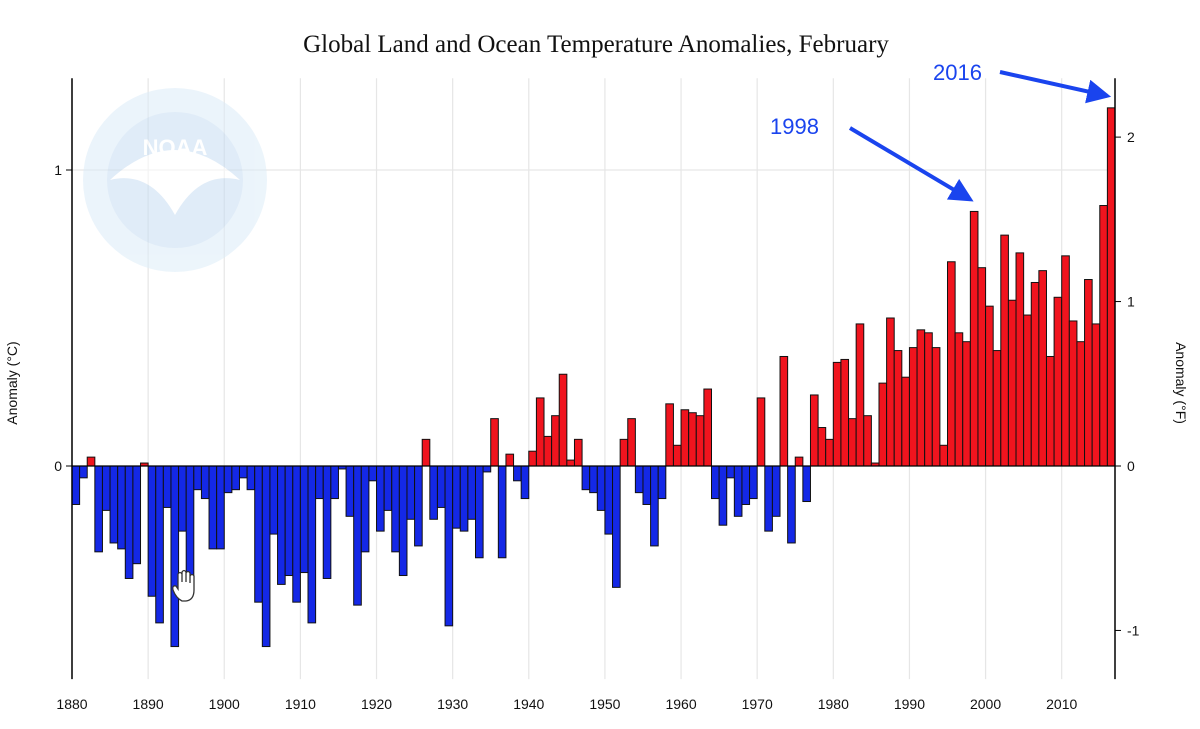  I want to click on bar-1996, so click(959, 399).